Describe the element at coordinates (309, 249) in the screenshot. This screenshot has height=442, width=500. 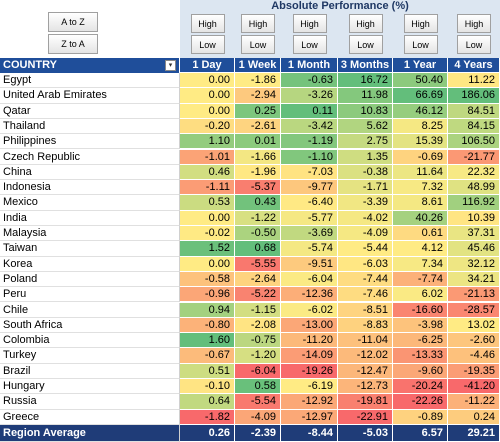
I see `performance-cell: -5.74` at that location.